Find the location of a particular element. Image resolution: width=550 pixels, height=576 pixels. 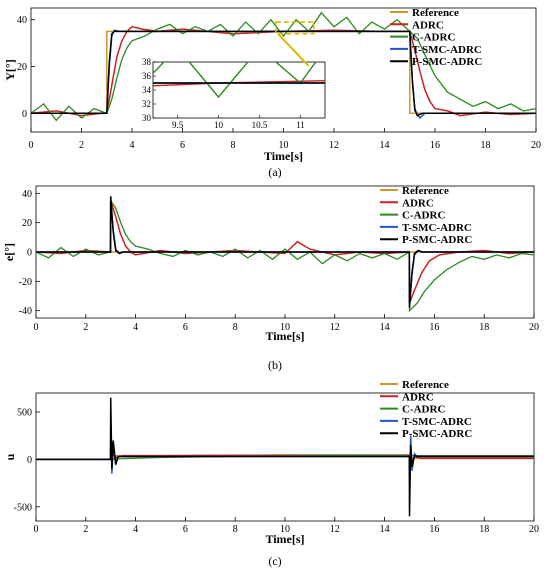

inset-x-tick-label: 9.5 is located at coordinates (178, 125).